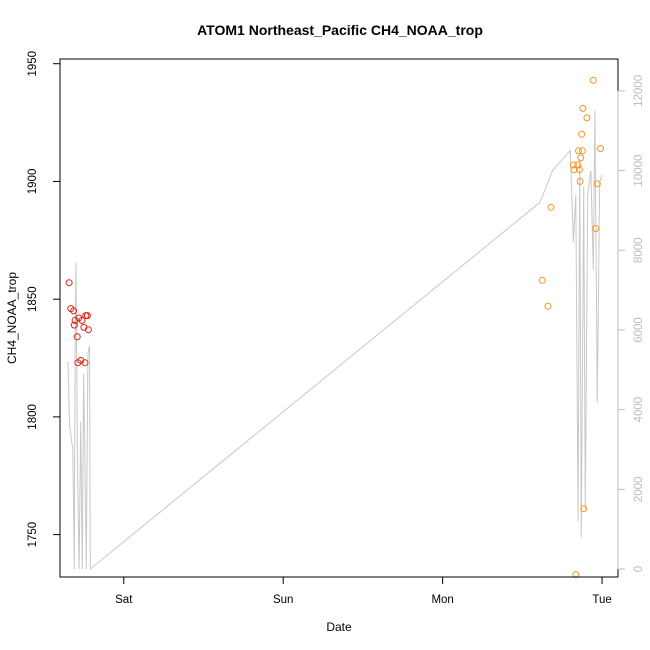  What do you see at coordinates (639, 330) in the screenshot?
I see `y2-tick-label: 6000` at bounding box center [639, 330].